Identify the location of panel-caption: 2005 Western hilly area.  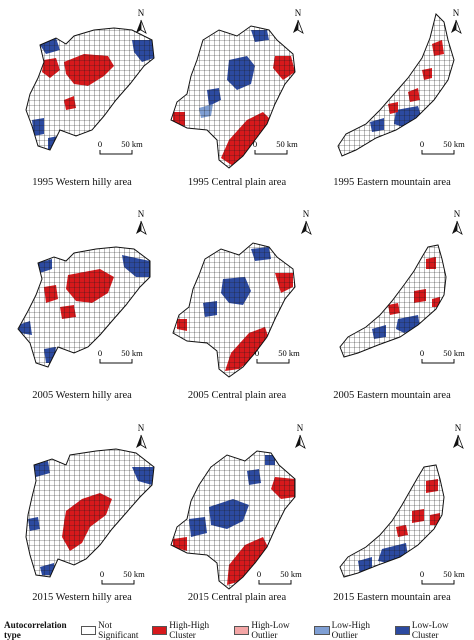
(82, 395).